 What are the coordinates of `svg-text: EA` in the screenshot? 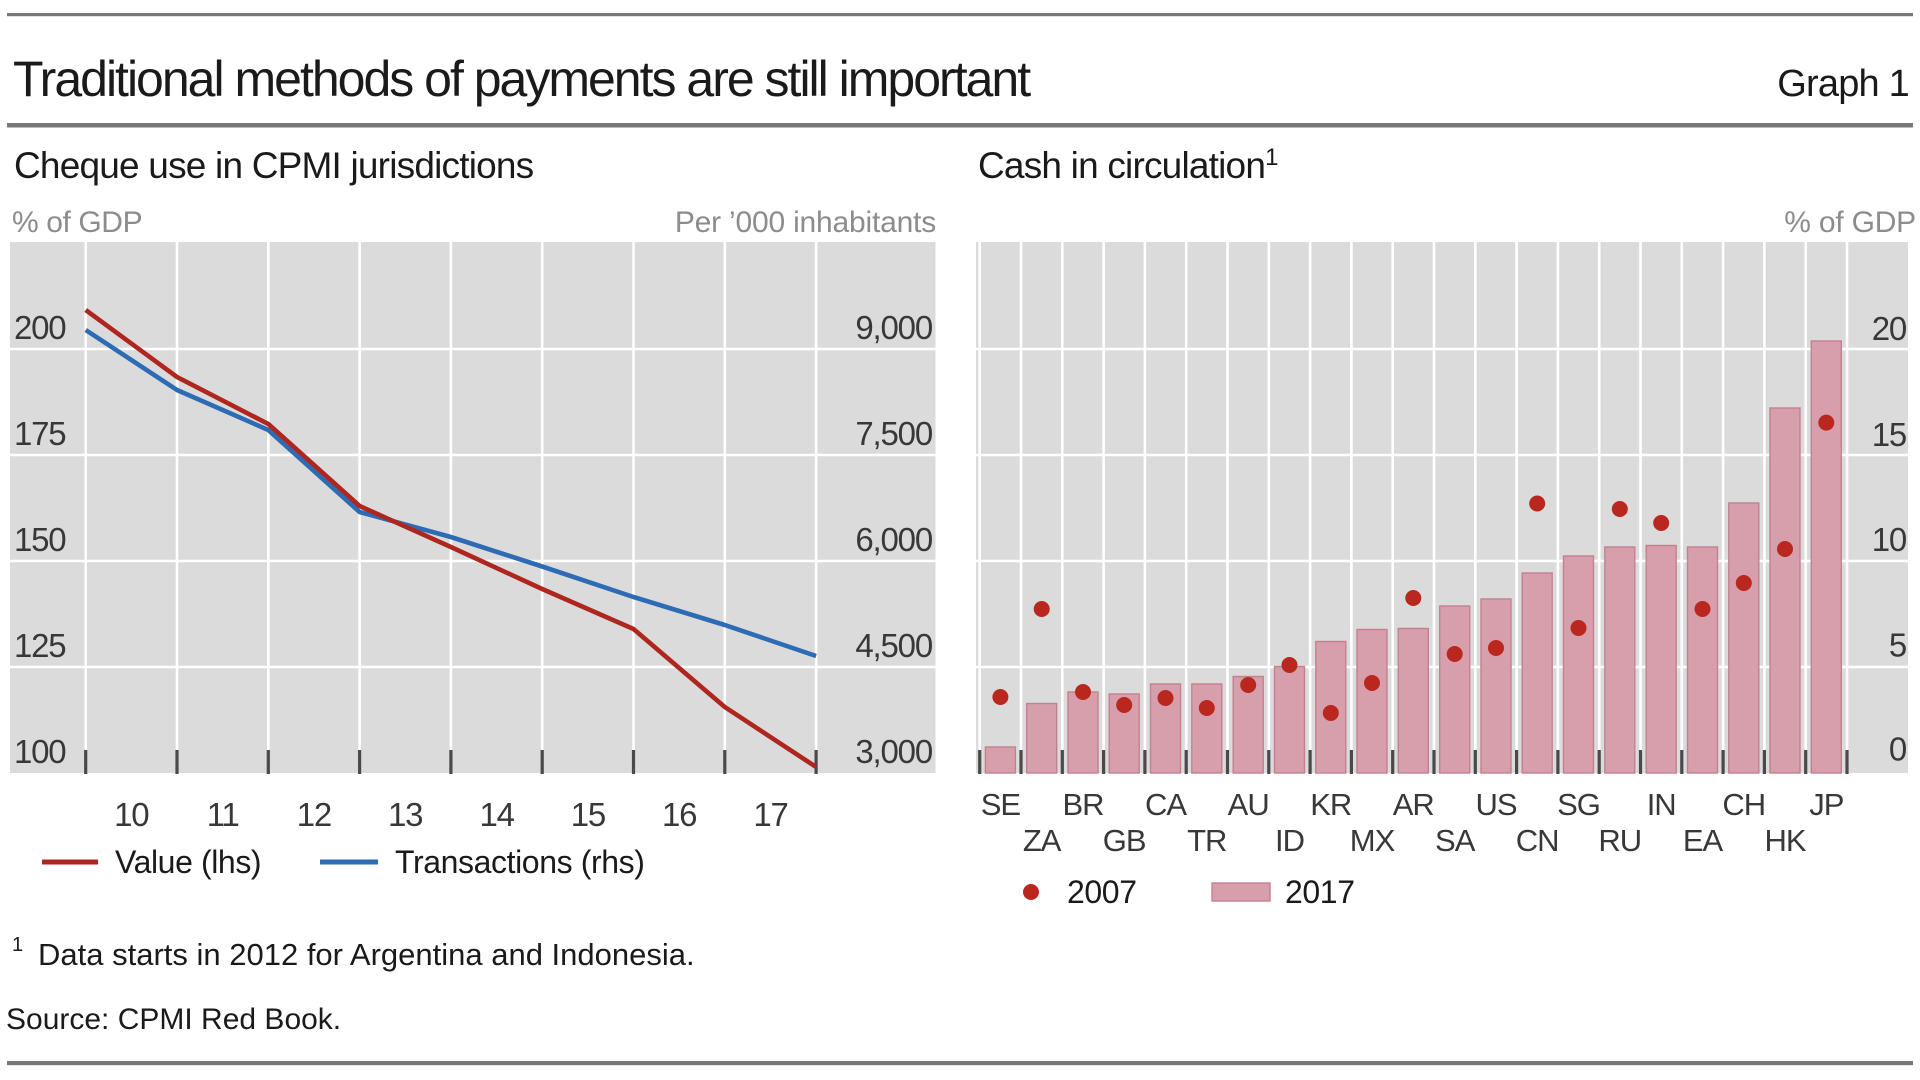 It's located at (1703, 840).